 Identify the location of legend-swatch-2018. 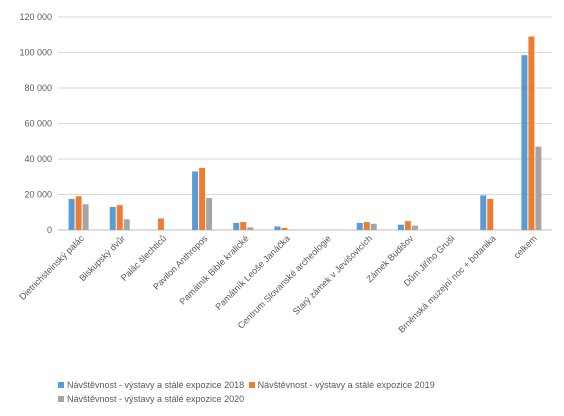
(61, 385).